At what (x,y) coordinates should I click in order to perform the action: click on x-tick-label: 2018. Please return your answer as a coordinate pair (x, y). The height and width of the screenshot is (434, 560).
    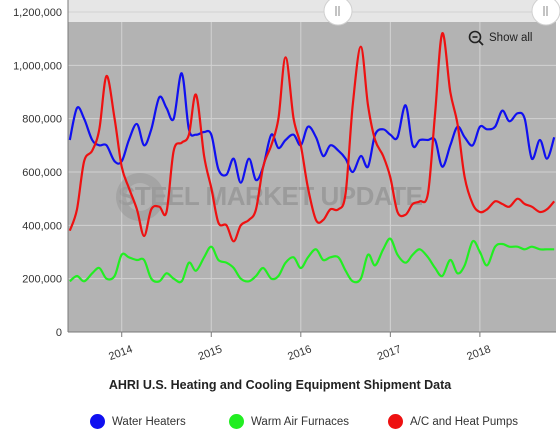
    Looking at the image, I should click on (478, 353).